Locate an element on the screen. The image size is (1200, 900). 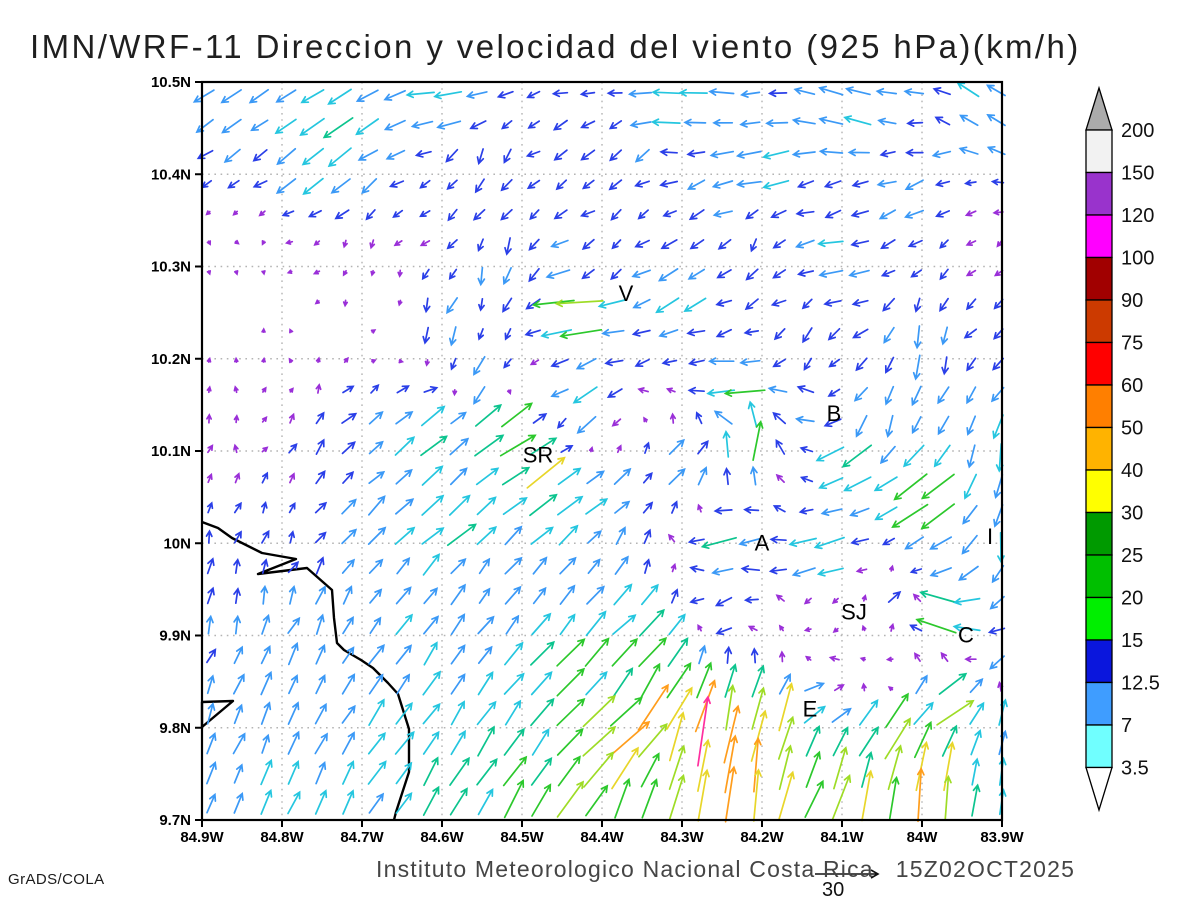
lon-tick-label: 83.9W is located at coordinates (1002, 837).